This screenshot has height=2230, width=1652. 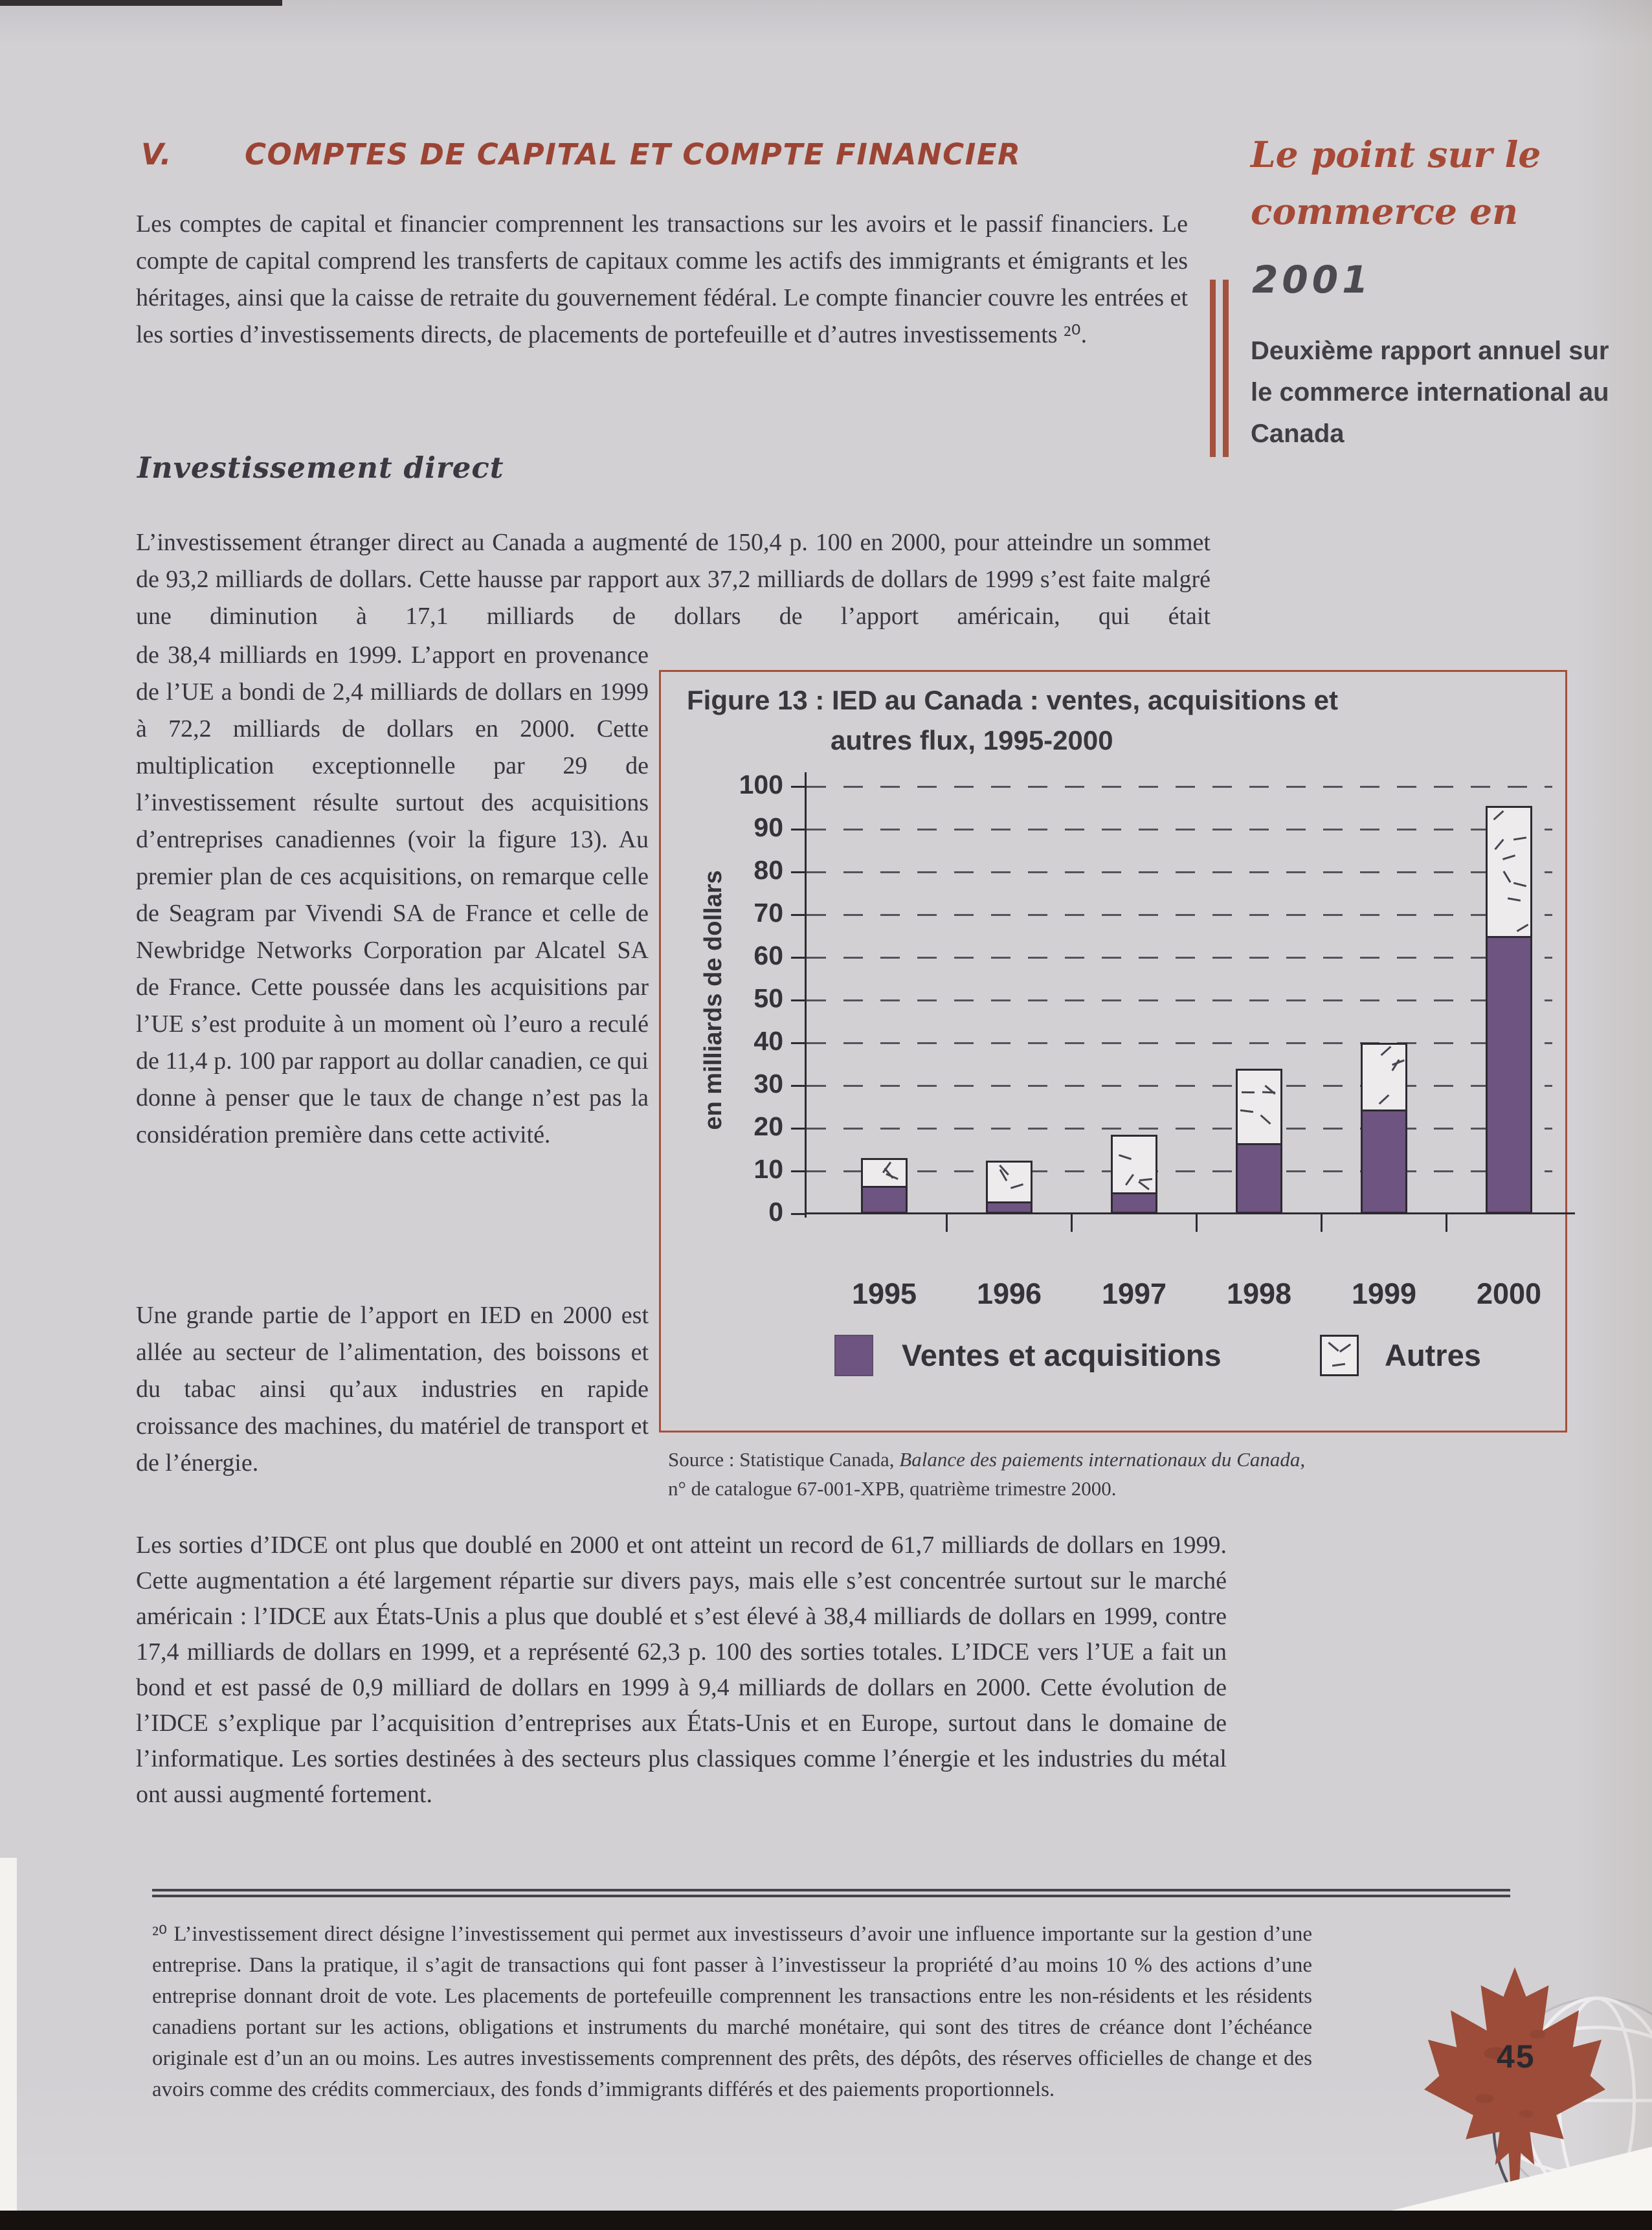 I want to click on bar-1998, so click(x=1259, y=1141).